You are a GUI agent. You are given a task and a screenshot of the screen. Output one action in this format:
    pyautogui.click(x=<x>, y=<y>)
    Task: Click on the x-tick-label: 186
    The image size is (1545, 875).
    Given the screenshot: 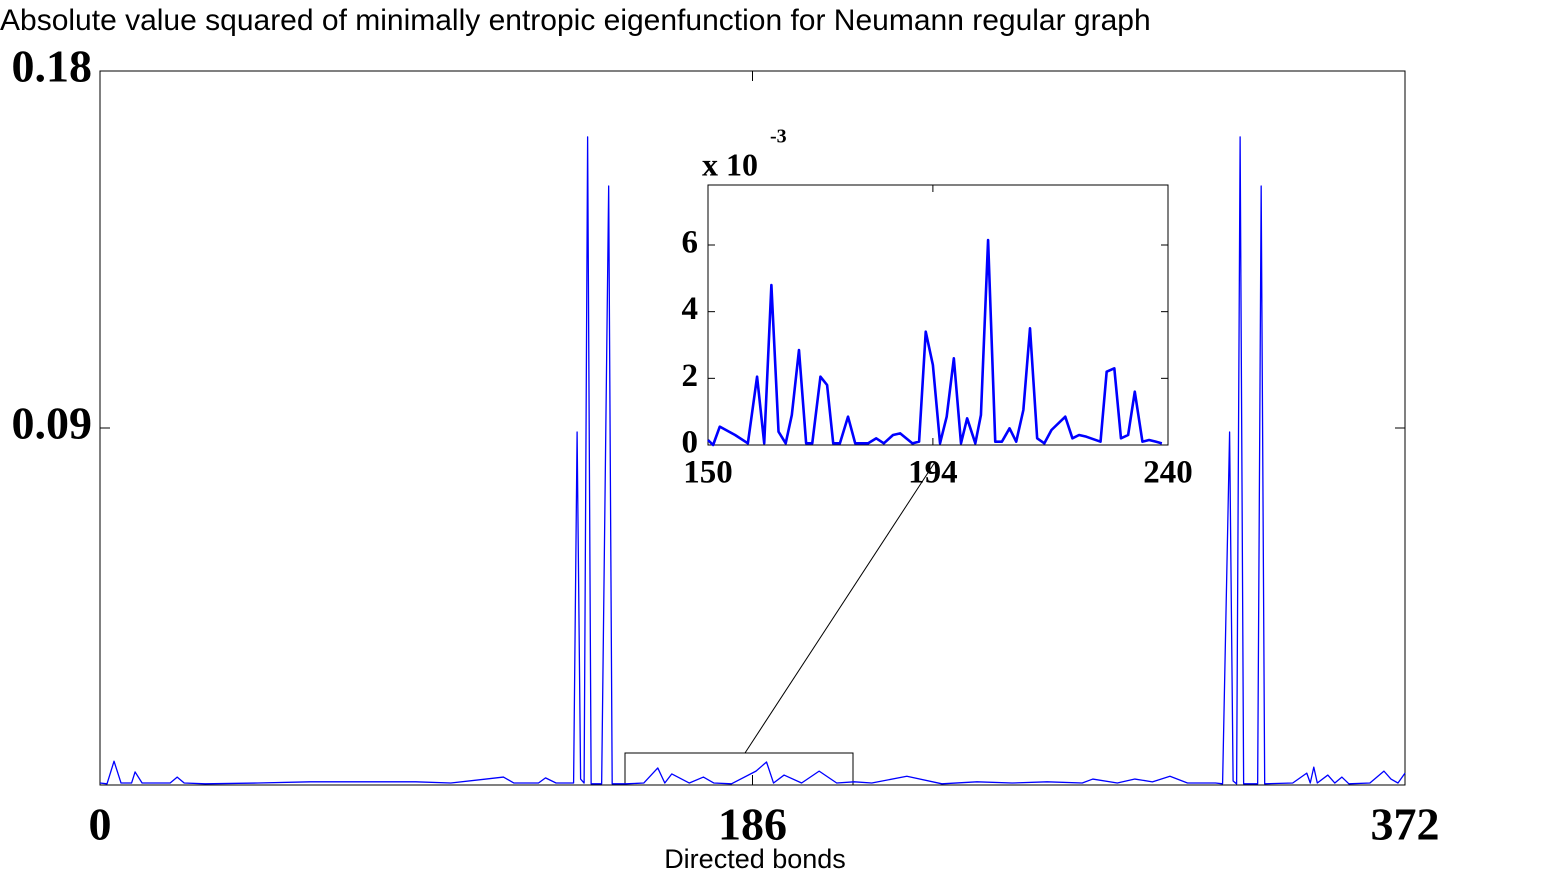 What is the action you would take?
    pyautogui.click(x=752, y=824)
    